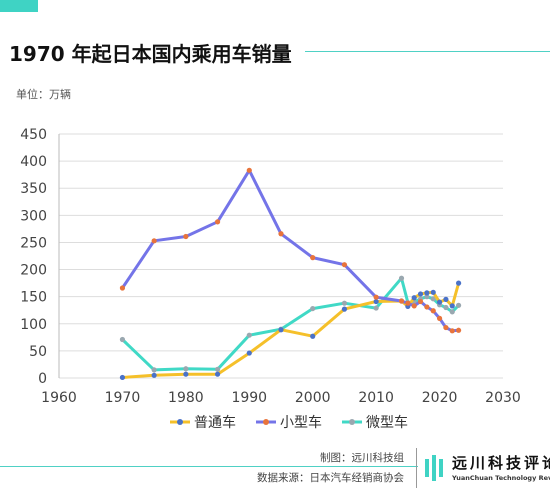  What do you see at coordinates (19, 6) in the screenshot?
I see `accent-bar` at bounding box center [19, 6].